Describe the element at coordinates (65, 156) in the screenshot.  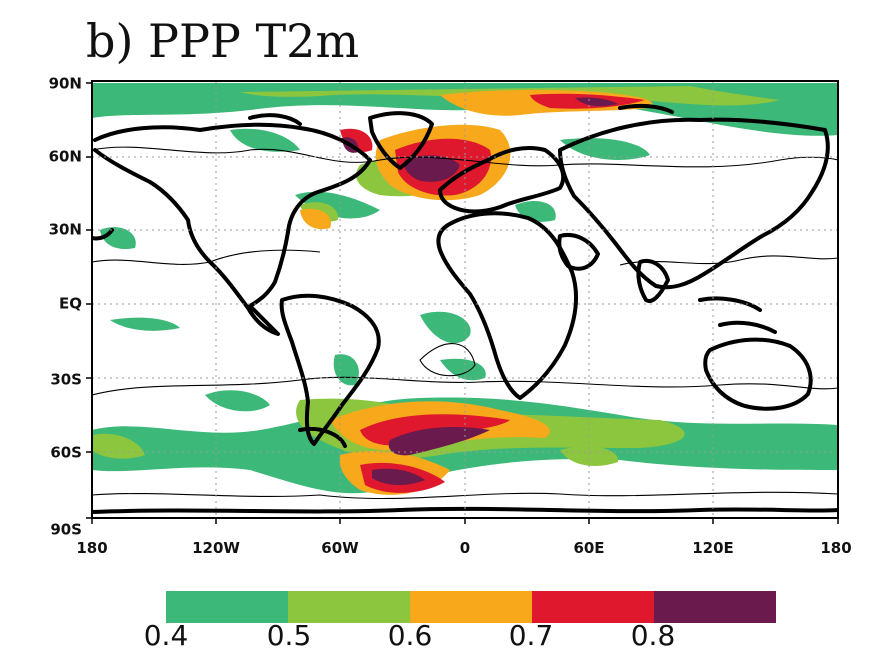
I see `lat-tick-label: 60N` at that location.